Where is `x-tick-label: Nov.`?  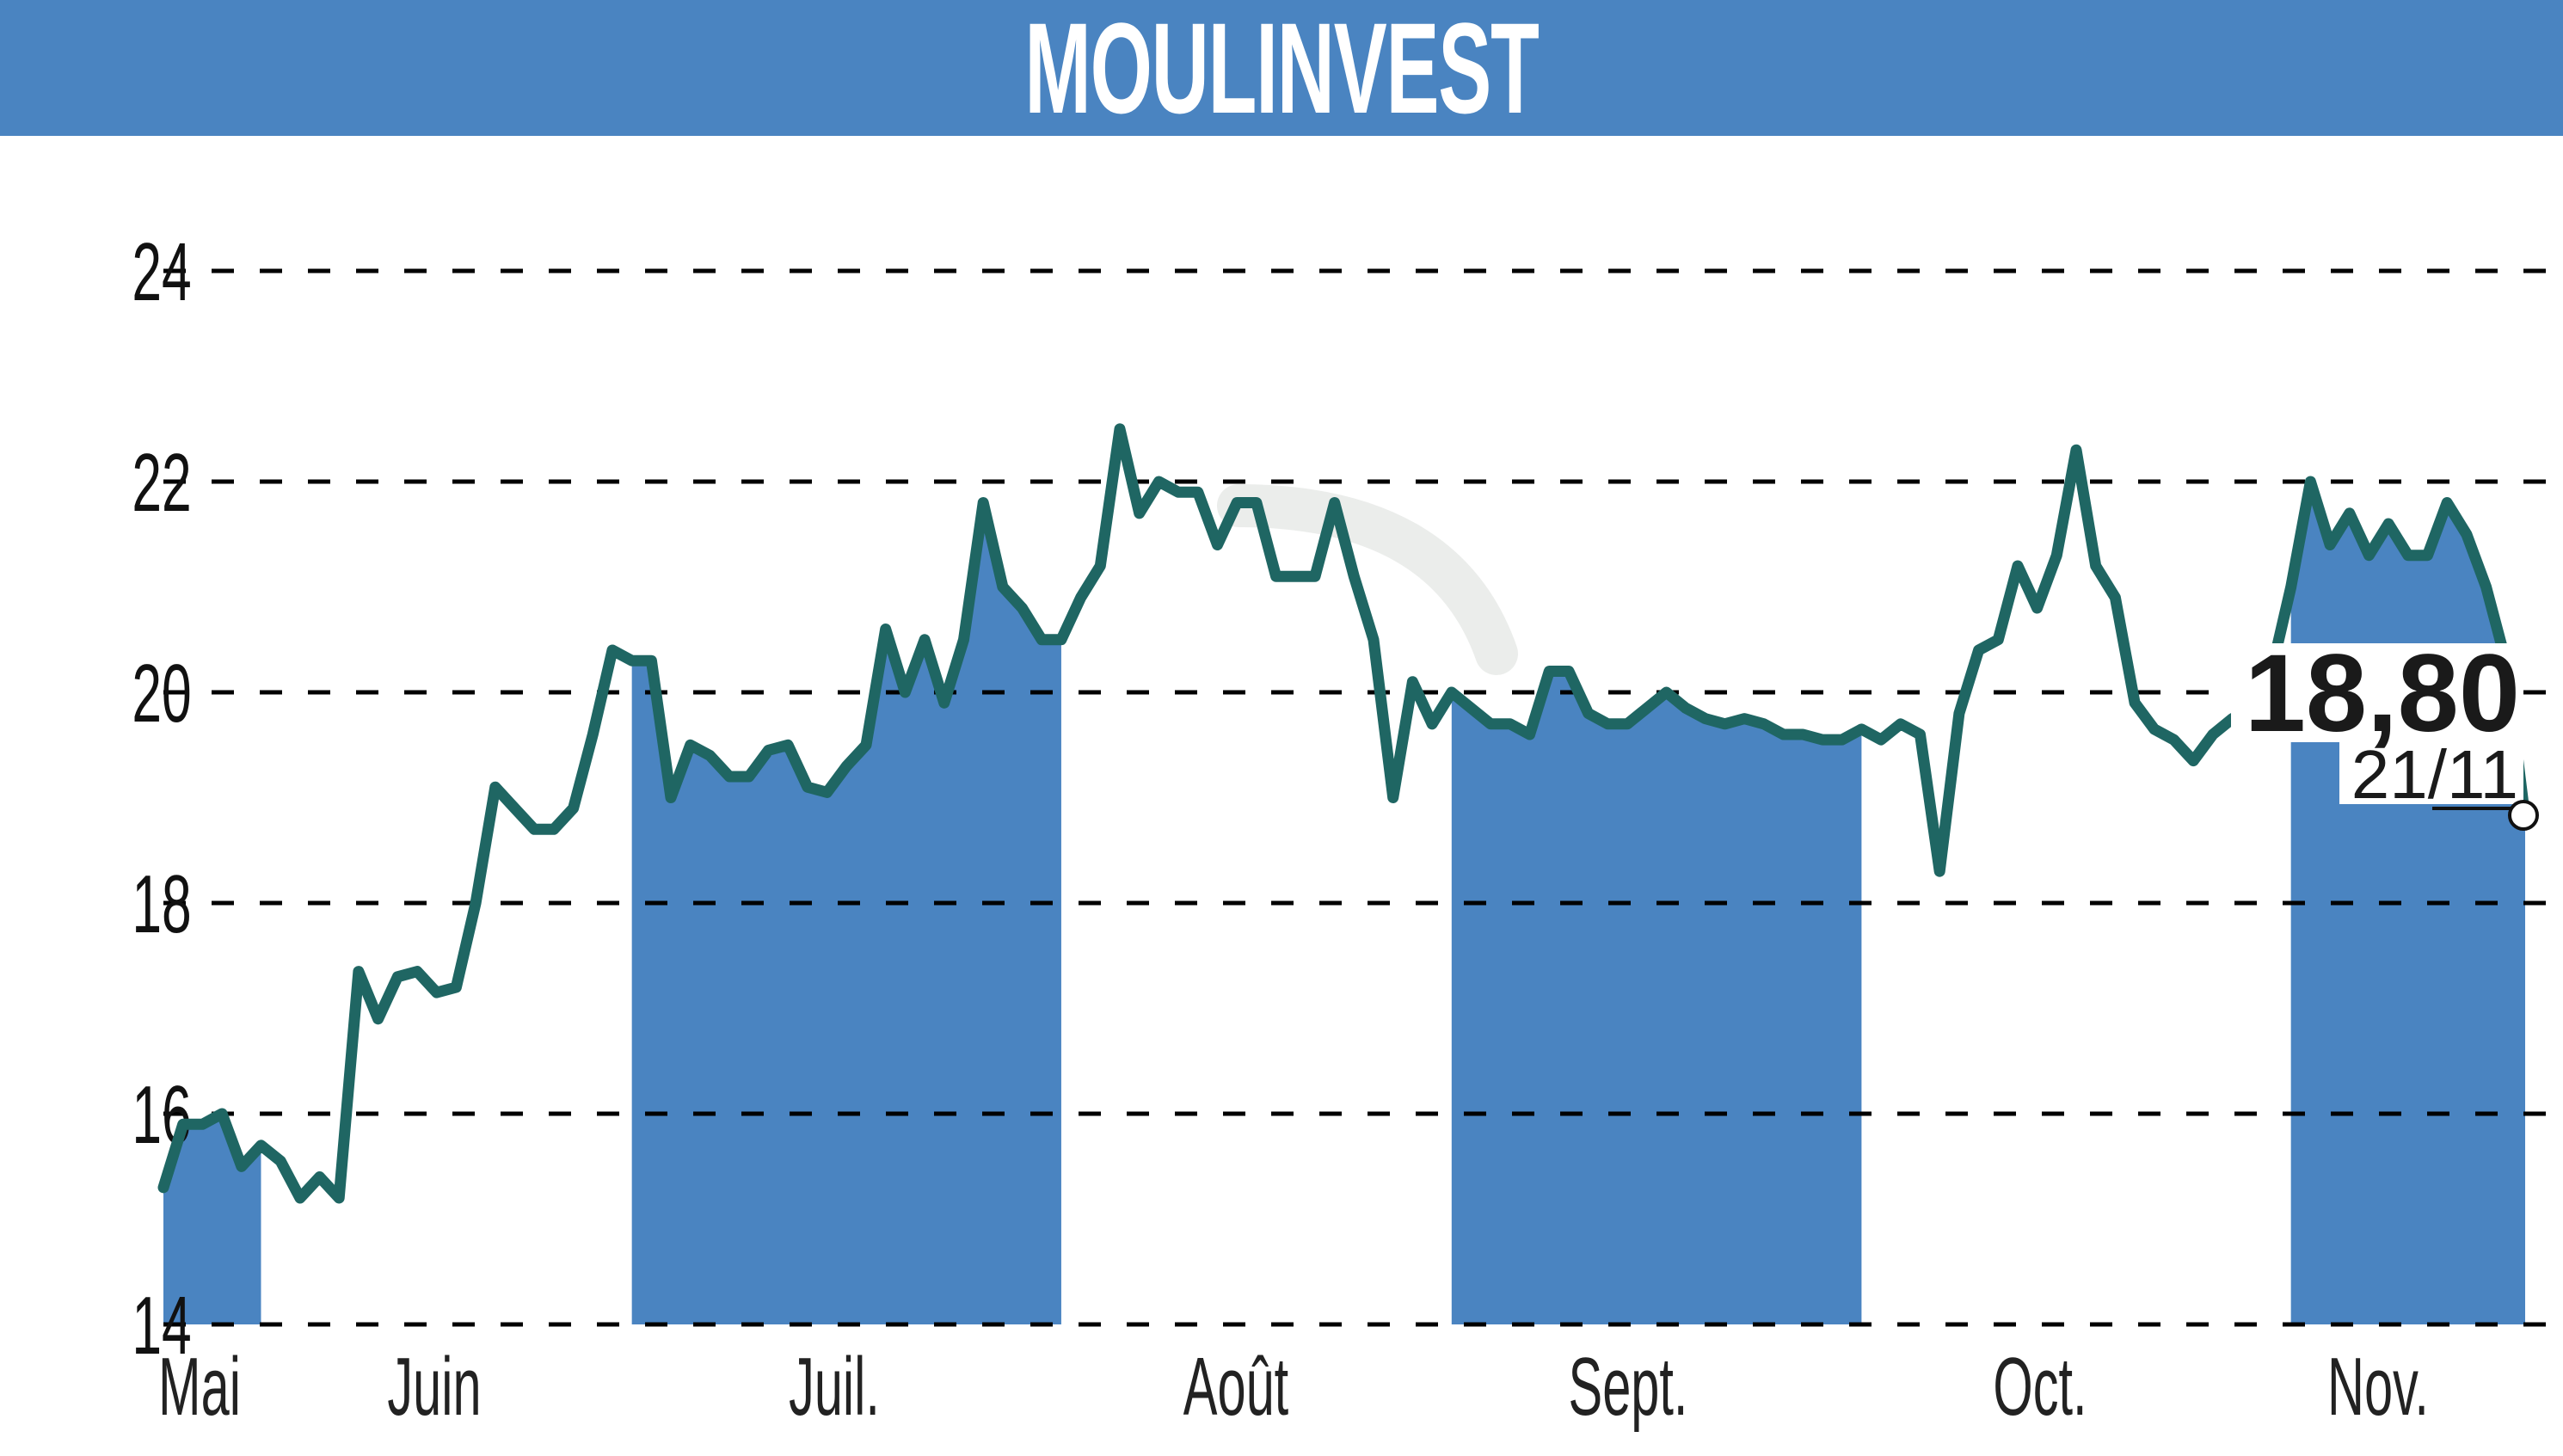 x-tick-label: Nov. is located at coordinates (2378, 1386).